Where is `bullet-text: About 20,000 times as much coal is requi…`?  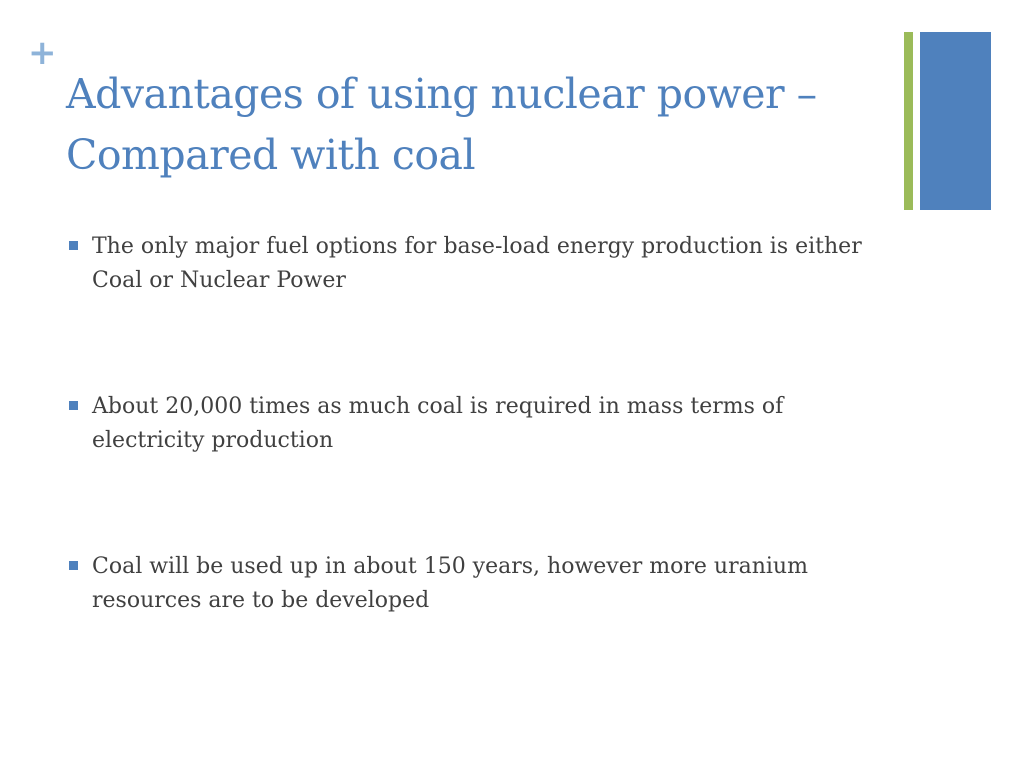
bullet-text: About 20,000 times as much coal is requi… is located at coordinates (438, 423).